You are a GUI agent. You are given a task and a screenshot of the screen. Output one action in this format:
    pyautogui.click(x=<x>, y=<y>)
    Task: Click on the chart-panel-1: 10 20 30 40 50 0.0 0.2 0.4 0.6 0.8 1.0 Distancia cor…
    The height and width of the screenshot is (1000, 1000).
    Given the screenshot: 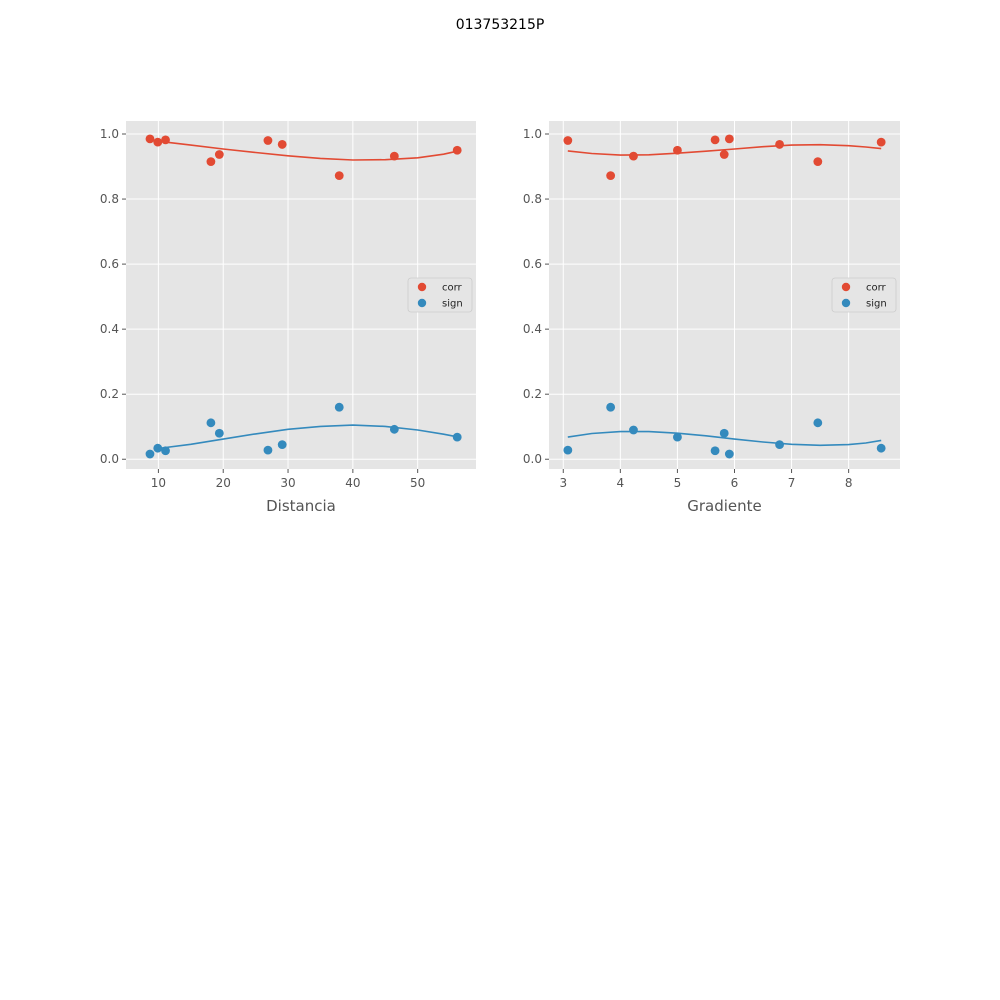 What is the action you would take?
    pyautogui.click(x=288, y=318)
    